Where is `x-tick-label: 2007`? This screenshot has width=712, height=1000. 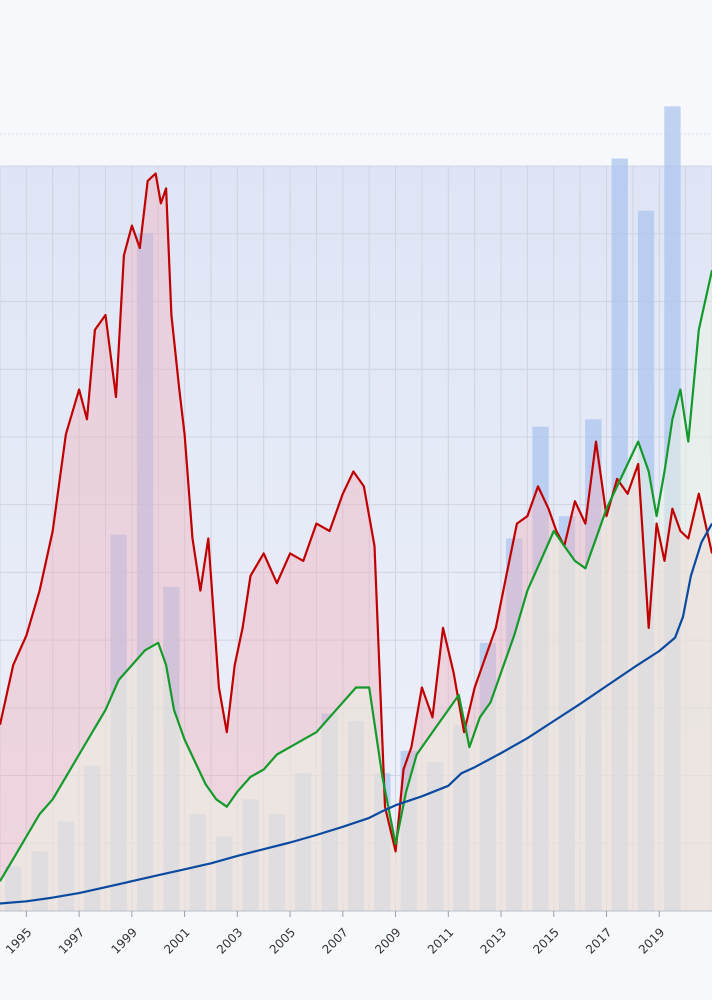 x-tick-label: 2007 is located at coordinates (334, 940).